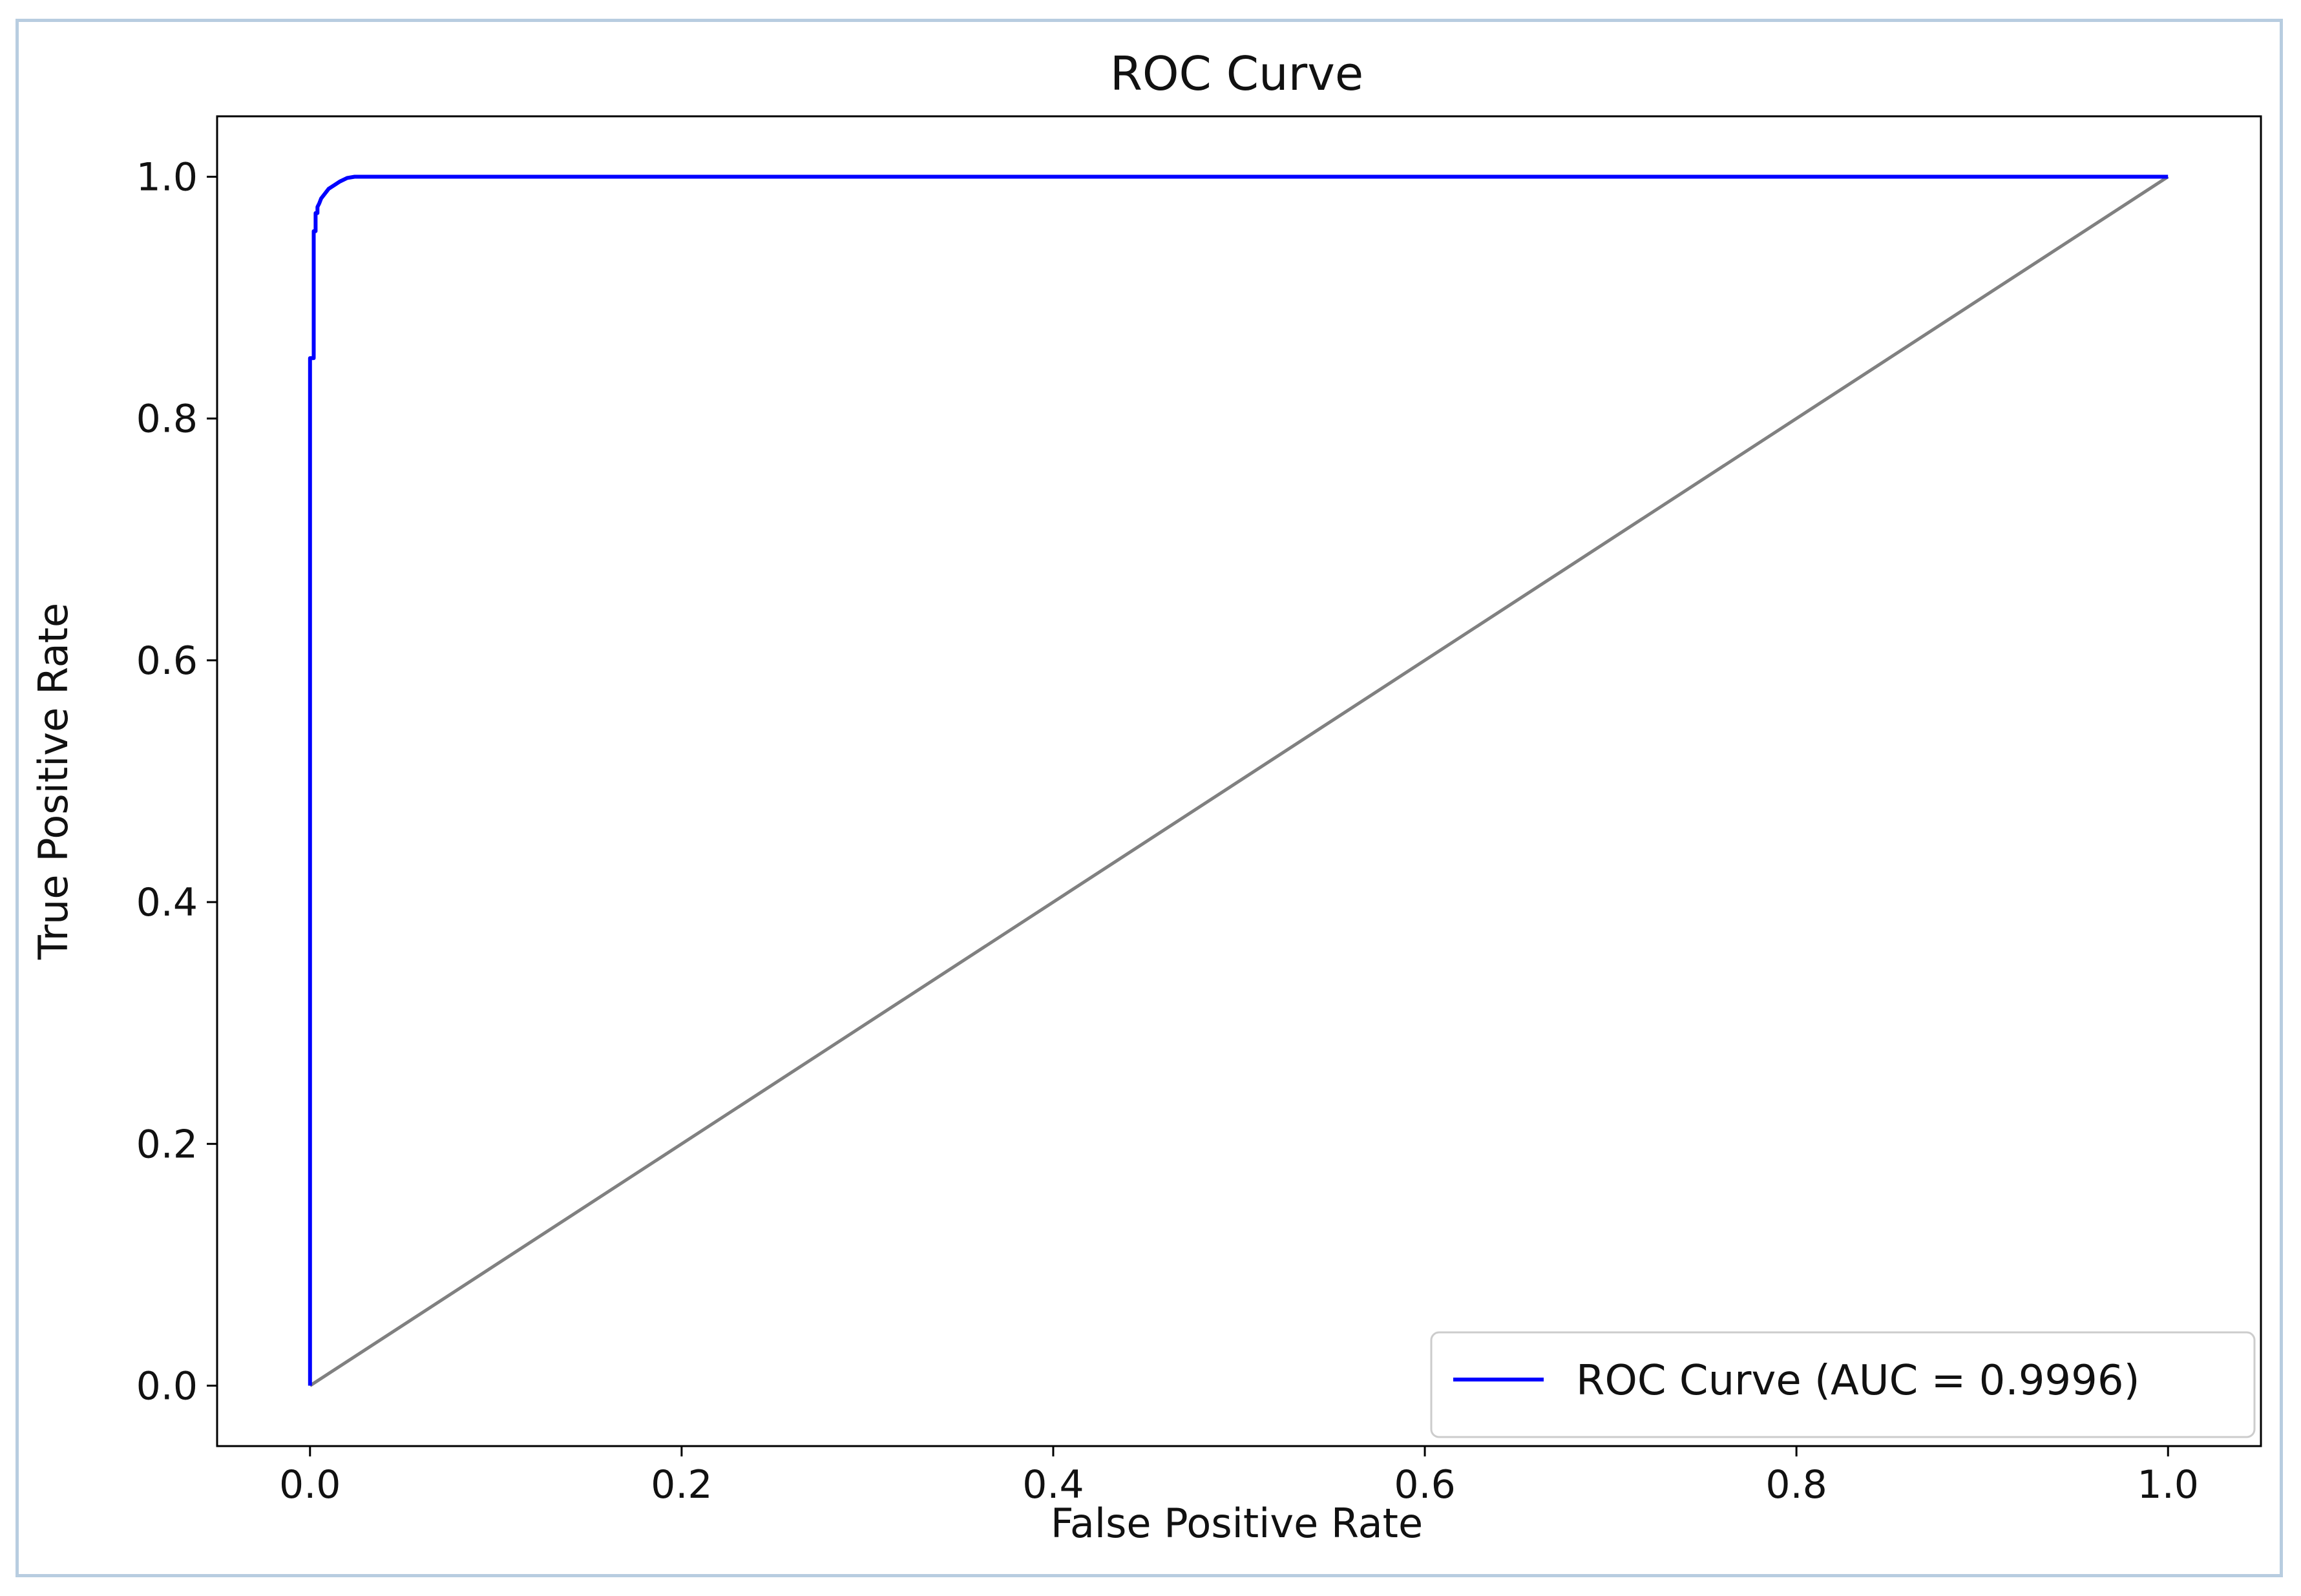 This screenshot has width=2301, height=1596. What do you see at coordinates (1236, 74) in the screenshot?
I see `chart-title: ROC Curve` at bounding box center [1236, 74].